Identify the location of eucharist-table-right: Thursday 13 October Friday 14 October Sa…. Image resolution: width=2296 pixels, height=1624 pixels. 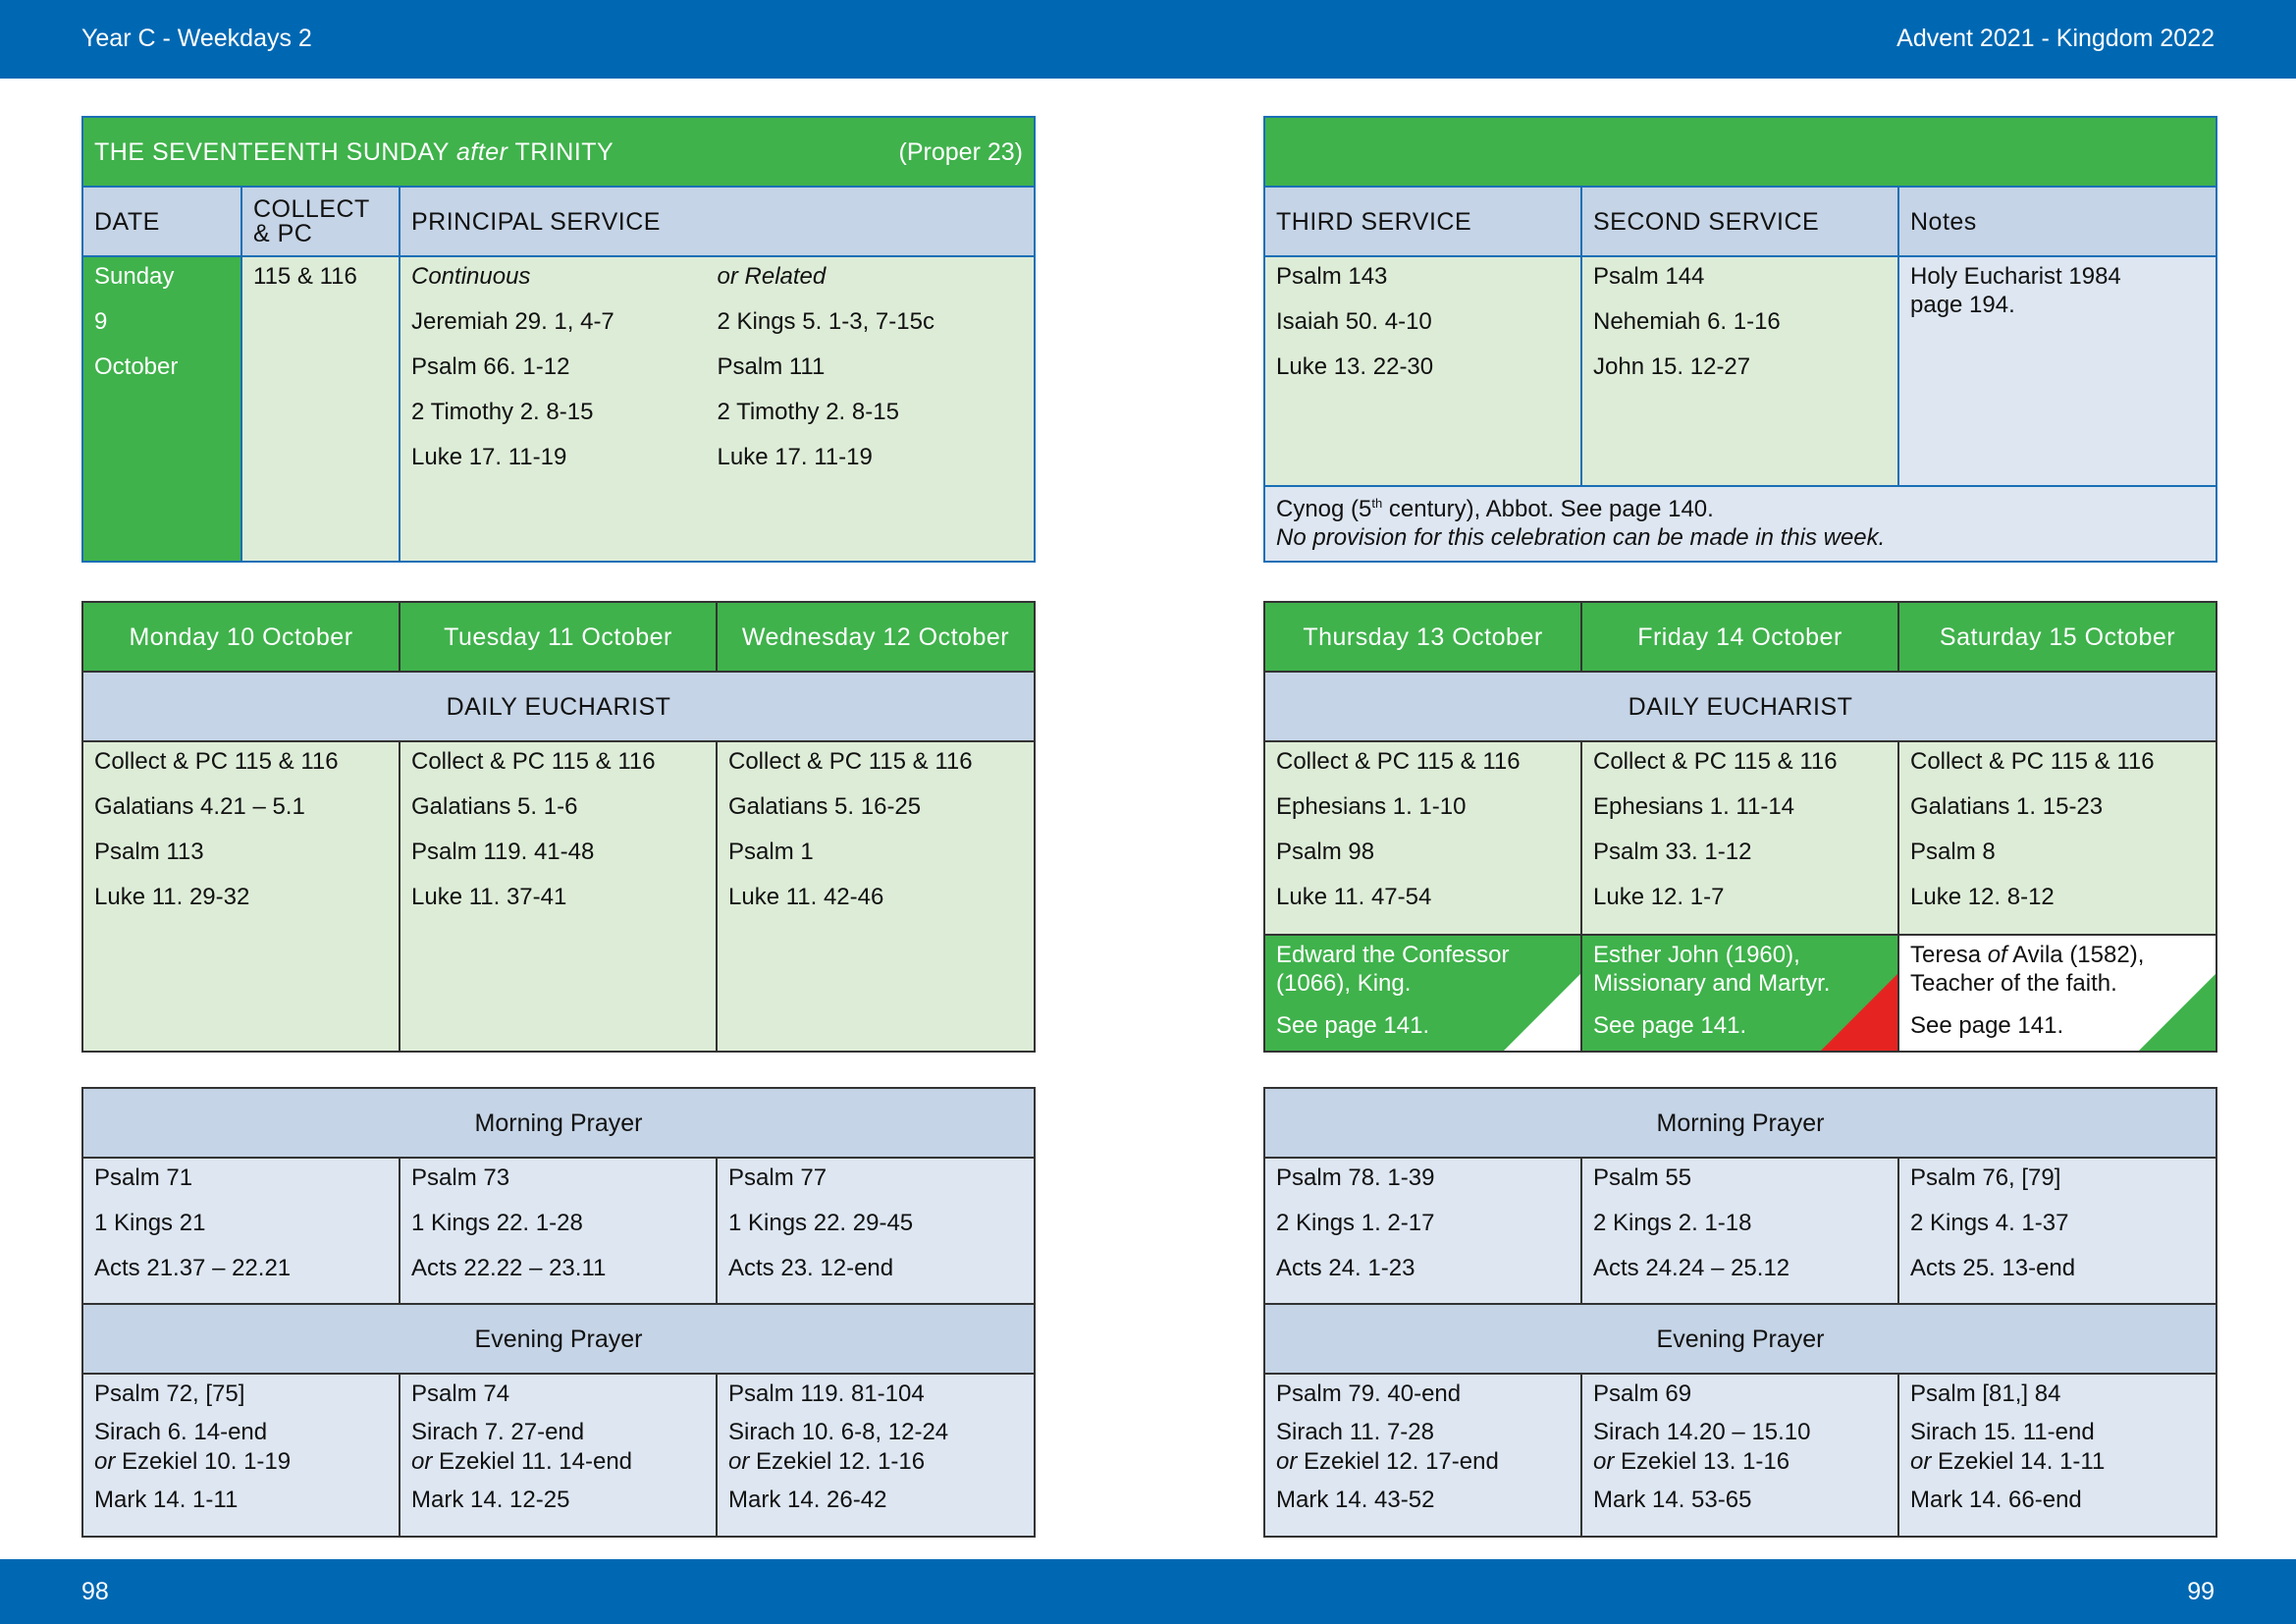
(1740, 827).